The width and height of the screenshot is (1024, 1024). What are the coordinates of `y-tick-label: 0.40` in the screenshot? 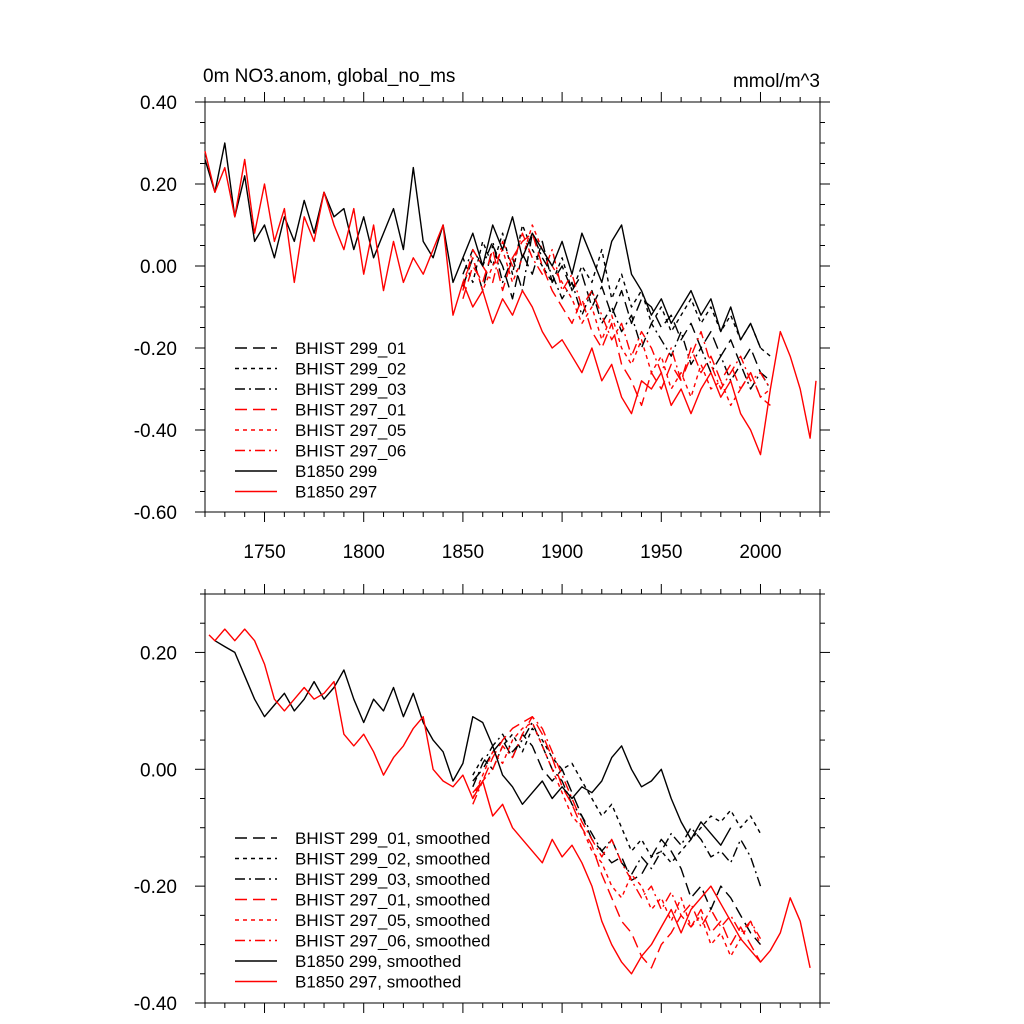 It's located at (158, 103).